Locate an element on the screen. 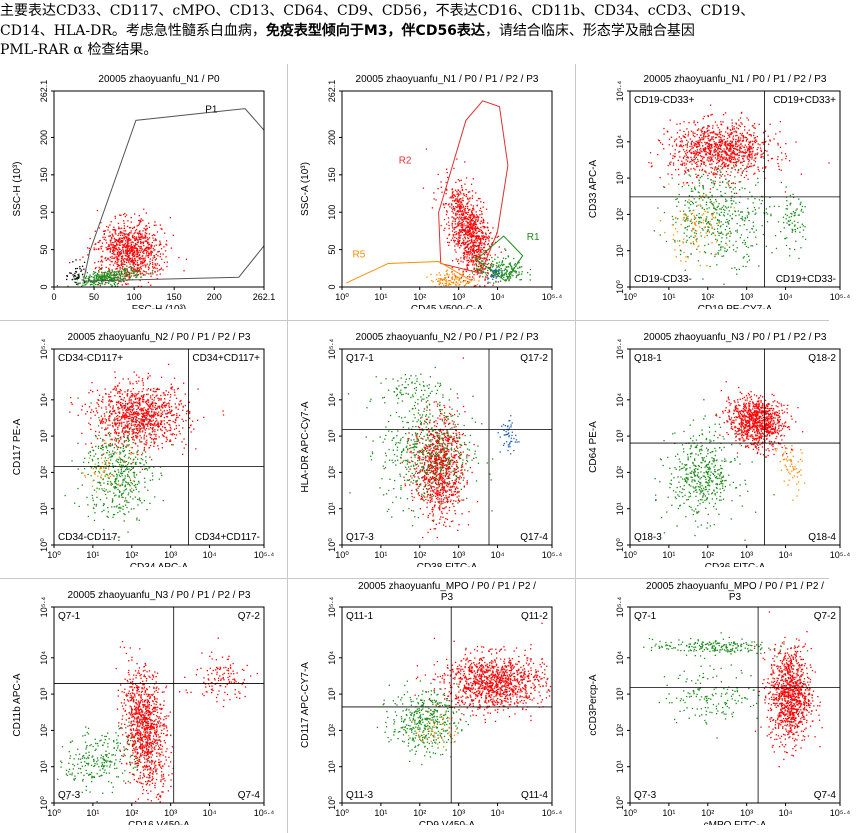 The width and height of the screenshot is (865, 833). report-line-3: PML-RAR α 检查结果。 is located at coordinates (79, 50).